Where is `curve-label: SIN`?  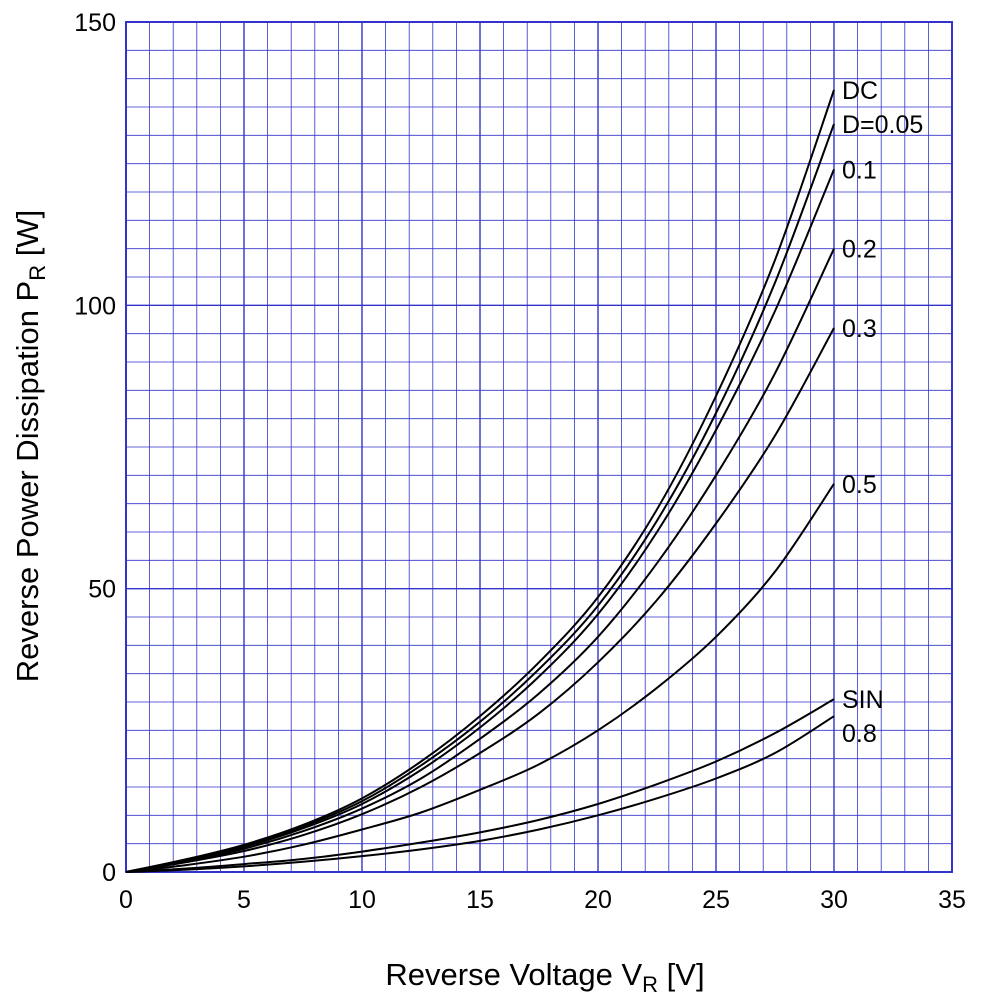 curve-label: SIN is located at coordinates (863, 700).